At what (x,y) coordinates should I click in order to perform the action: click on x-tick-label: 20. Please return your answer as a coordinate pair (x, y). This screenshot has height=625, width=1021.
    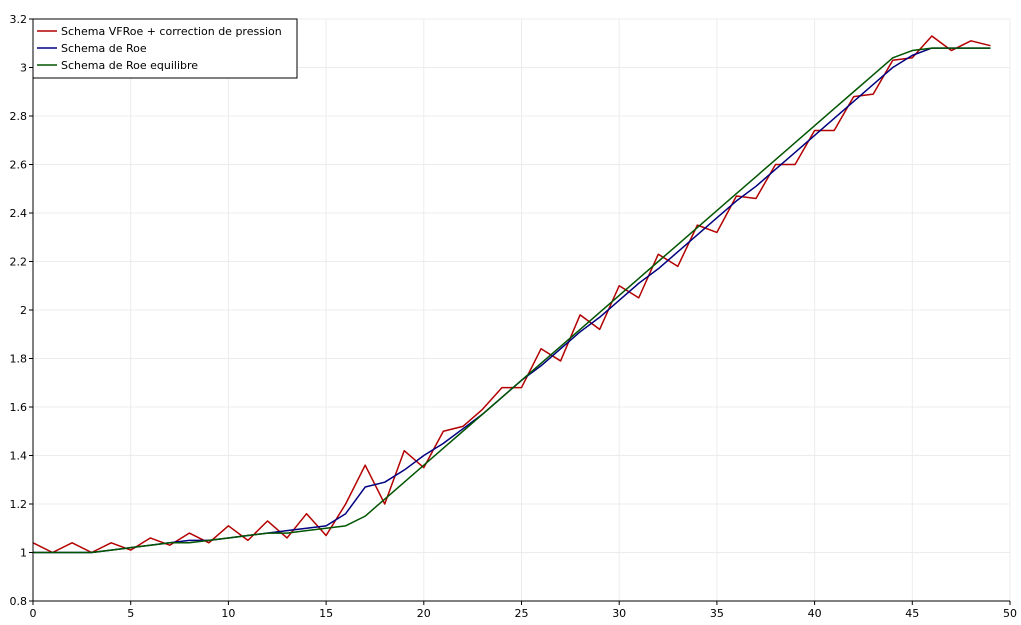
    Looking at the image, I should click on (424, 613).